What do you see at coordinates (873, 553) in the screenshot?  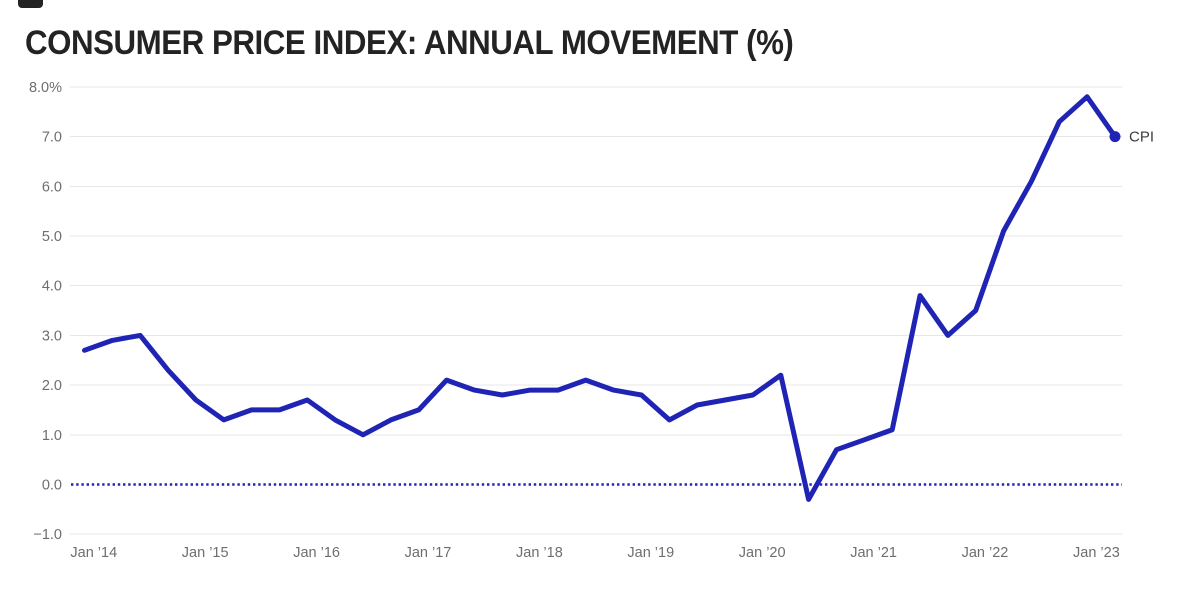 I see `x-tick-label: Jan ’21` at bounding box center [873, 553].